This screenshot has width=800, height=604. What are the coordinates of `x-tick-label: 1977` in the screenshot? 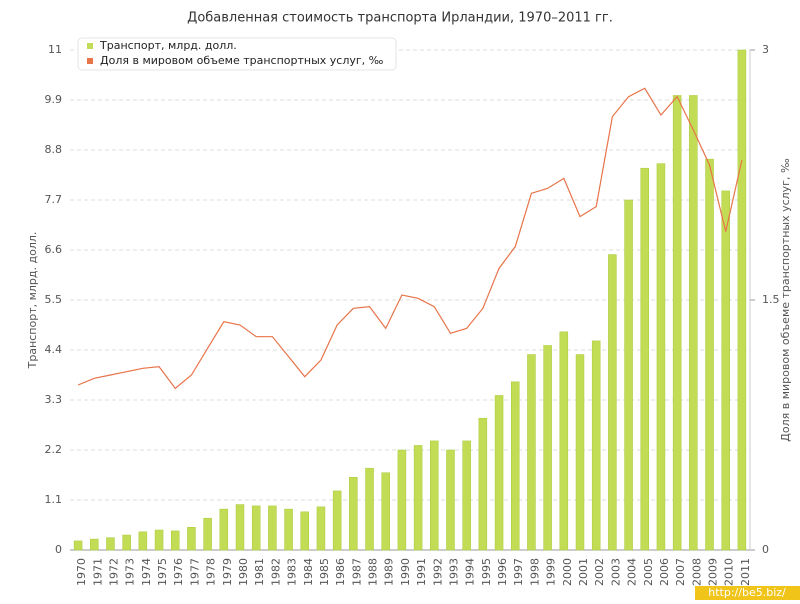 It's located at (194, 572).